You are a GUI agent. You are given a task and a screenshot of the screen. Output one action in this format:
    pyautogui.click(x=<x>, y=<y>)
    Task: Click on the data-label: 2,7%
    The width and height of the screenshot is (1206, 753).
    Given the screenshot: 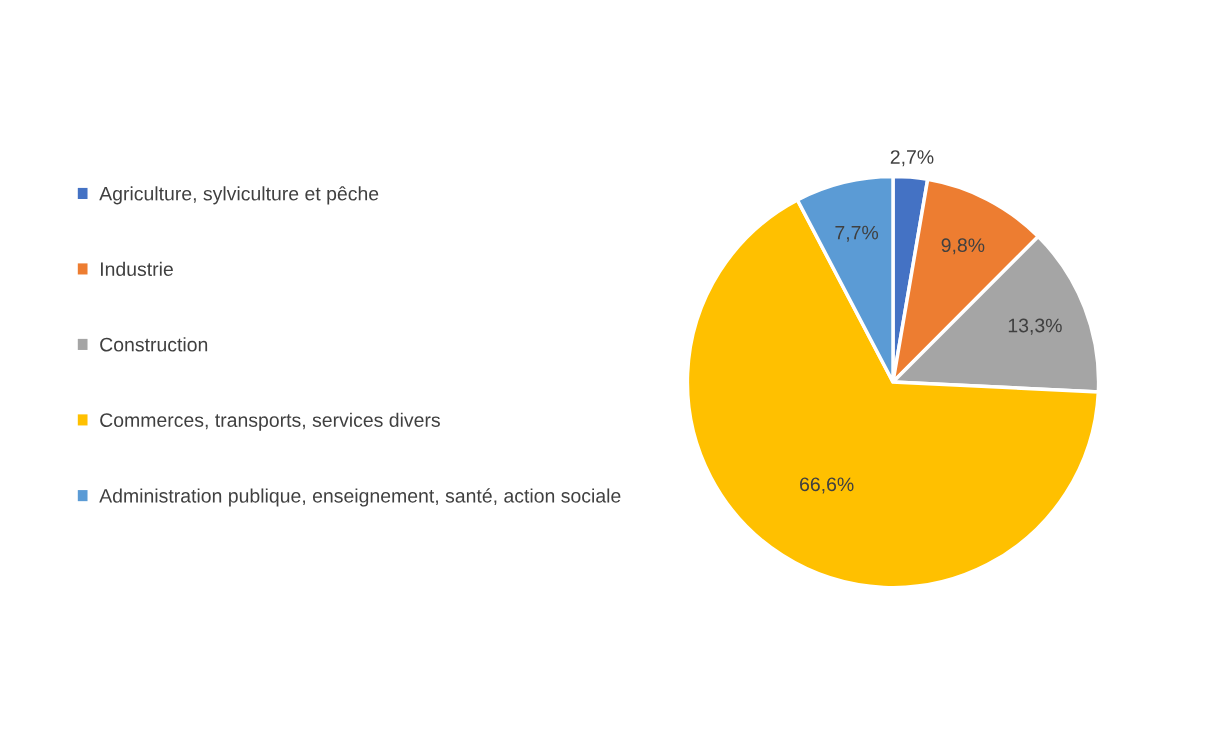 What is the action you would take?
    pyautogui.click(x=912, y=158)
    